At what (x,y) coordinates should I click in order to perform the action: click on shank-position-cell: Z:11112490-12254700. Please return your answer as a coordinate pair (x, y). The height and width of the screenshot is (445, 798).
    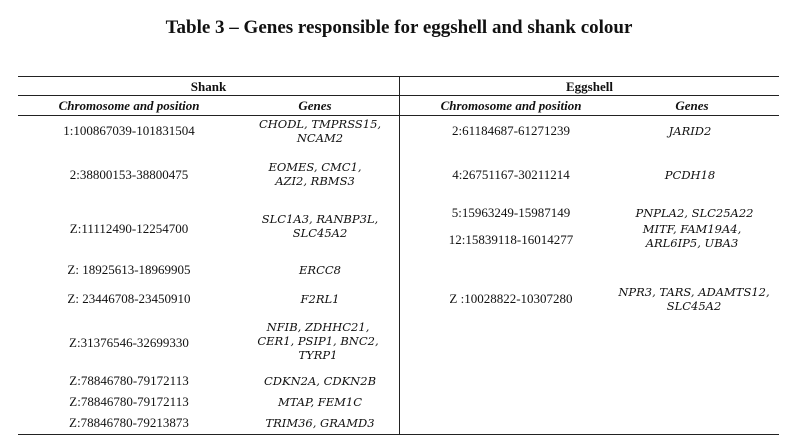
    Looking at the image, I should click on (129, 228).